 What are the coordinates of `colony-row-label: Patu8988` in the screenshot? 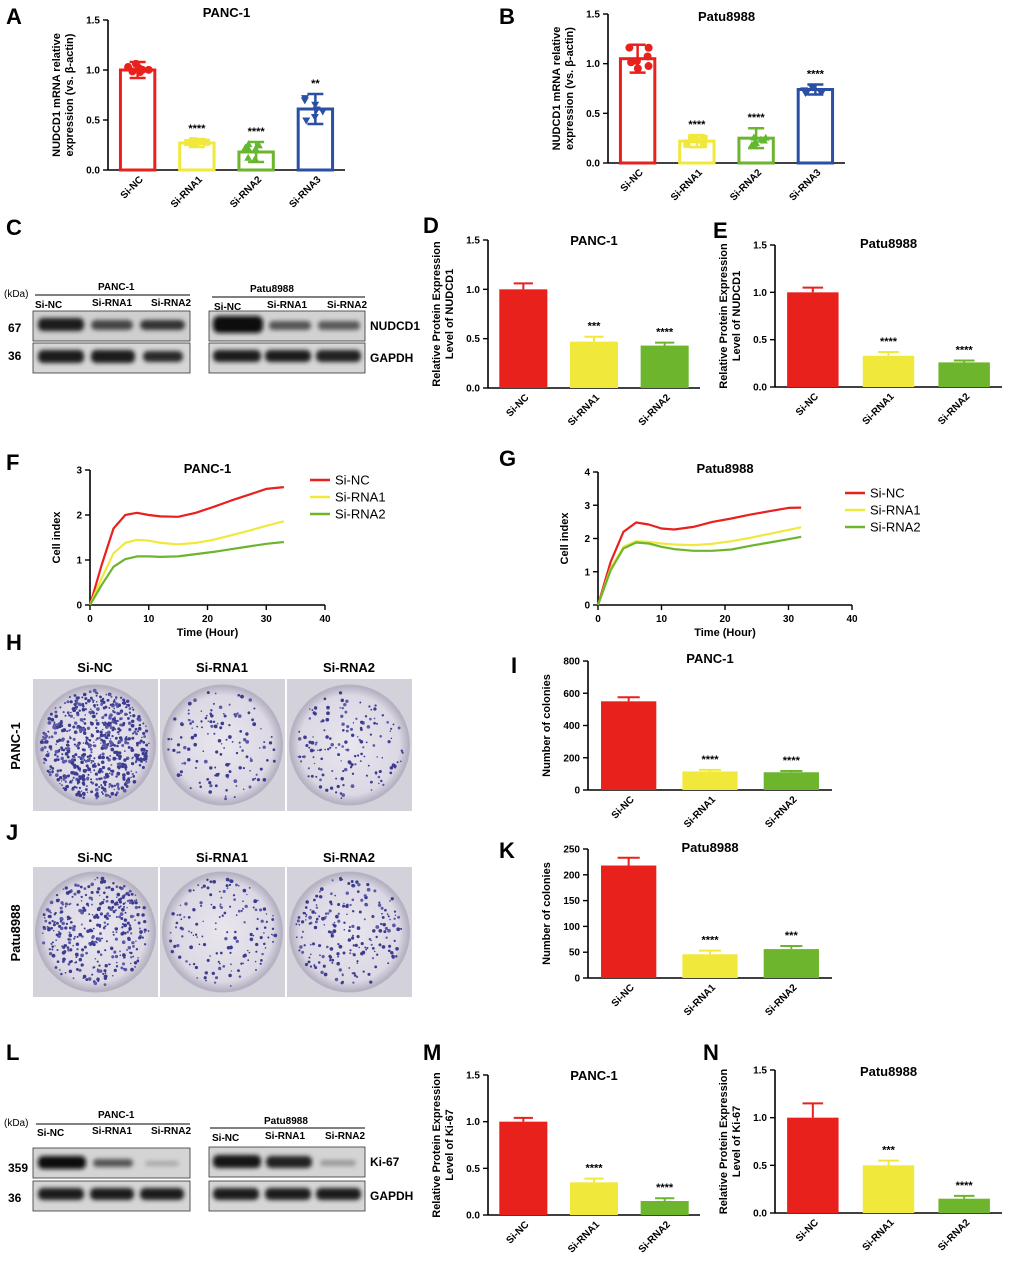 It's located at (15, 932).